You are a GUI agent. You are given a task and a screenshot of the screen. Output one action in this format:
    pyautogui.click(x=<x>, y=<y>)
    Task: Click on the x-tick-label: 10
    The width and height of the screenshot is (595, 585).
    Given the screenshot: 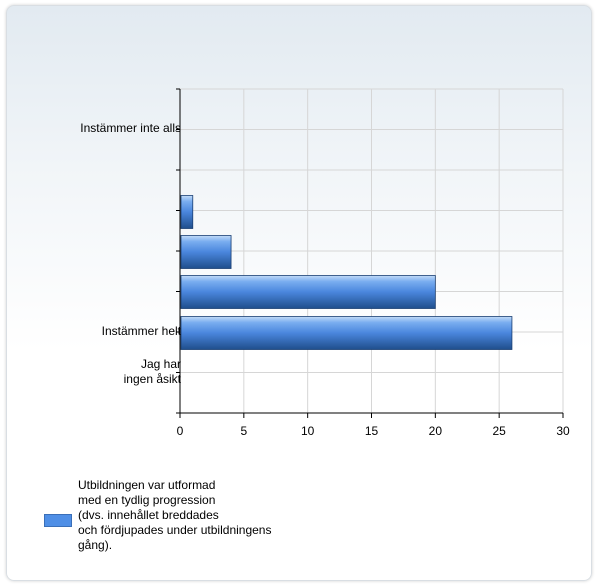 What is the action you would take?
    pyautogui.click(x=307, y=431)
    